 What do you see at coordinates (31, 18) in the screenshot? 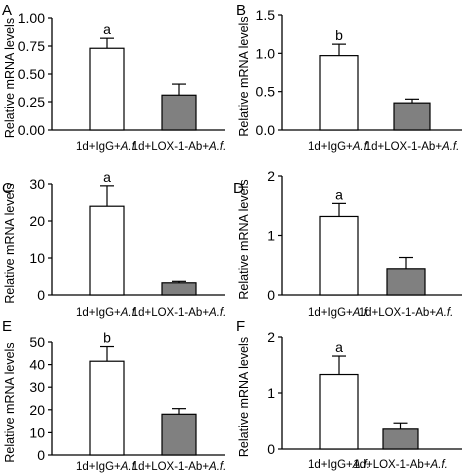
I see `y-tick-label: 1.00` at bounding box center [31, 18].